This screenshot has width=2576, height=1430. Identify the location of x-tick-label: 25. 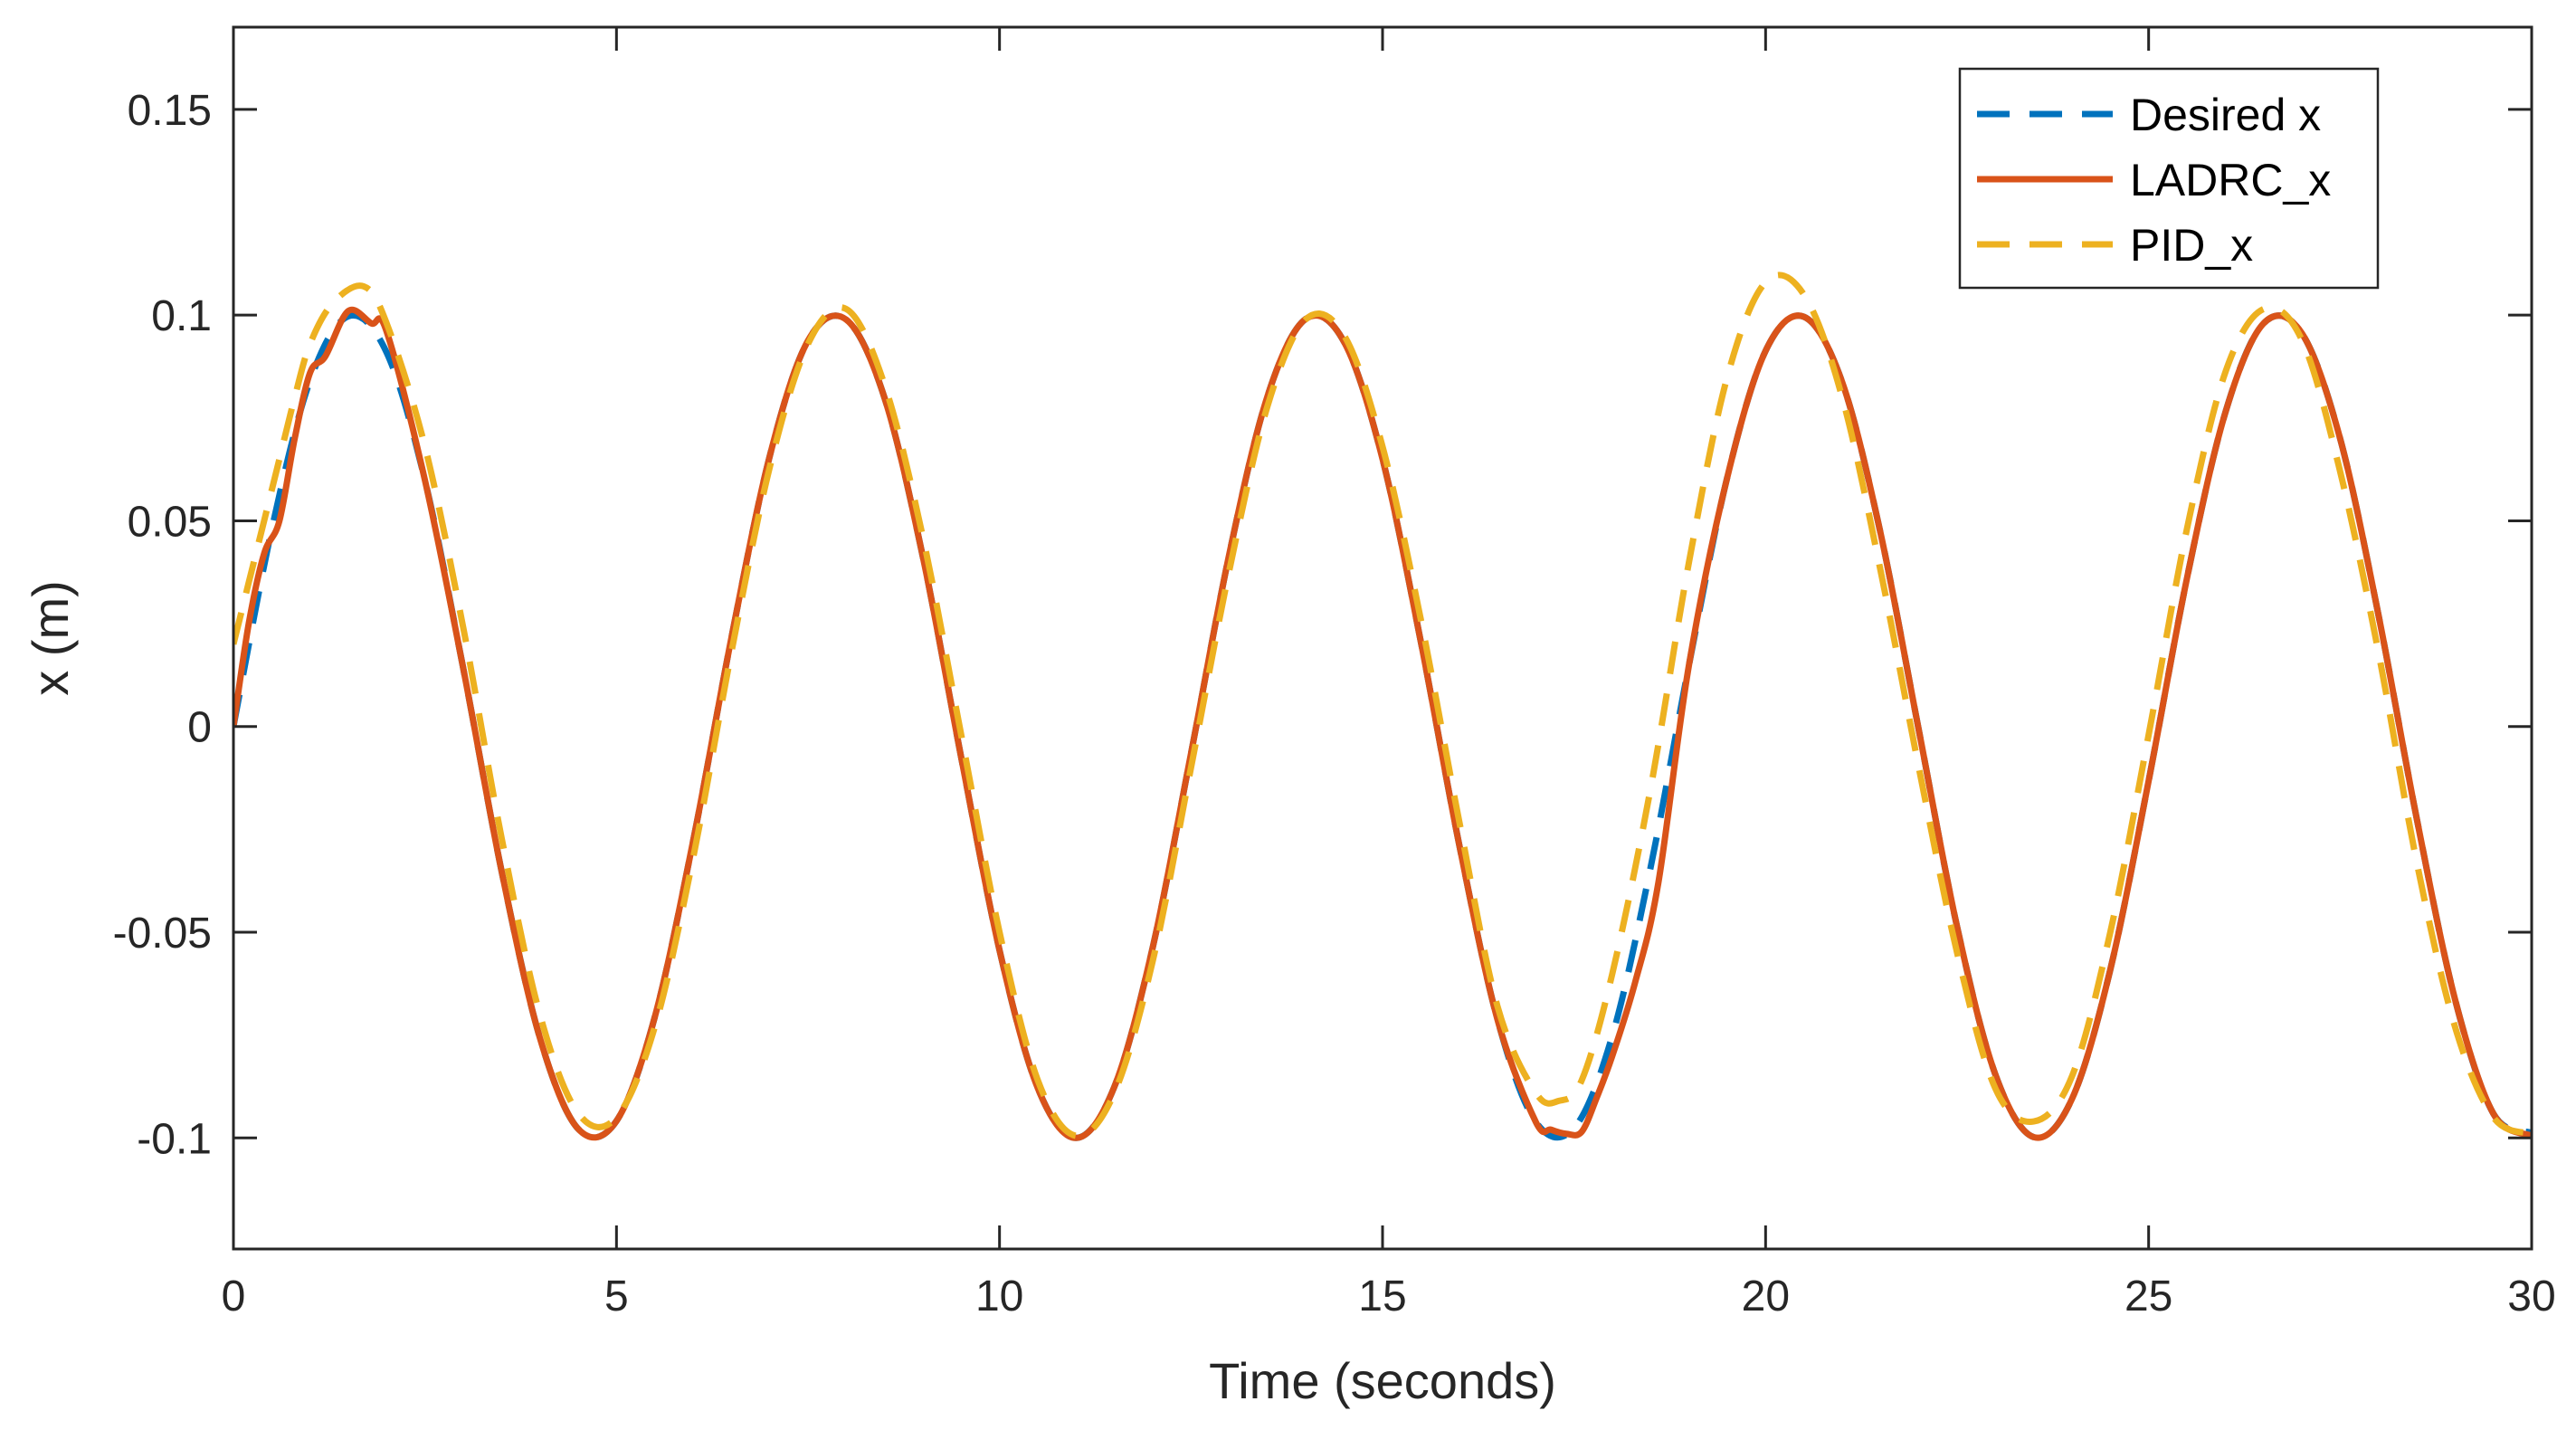
(2148, 1296).